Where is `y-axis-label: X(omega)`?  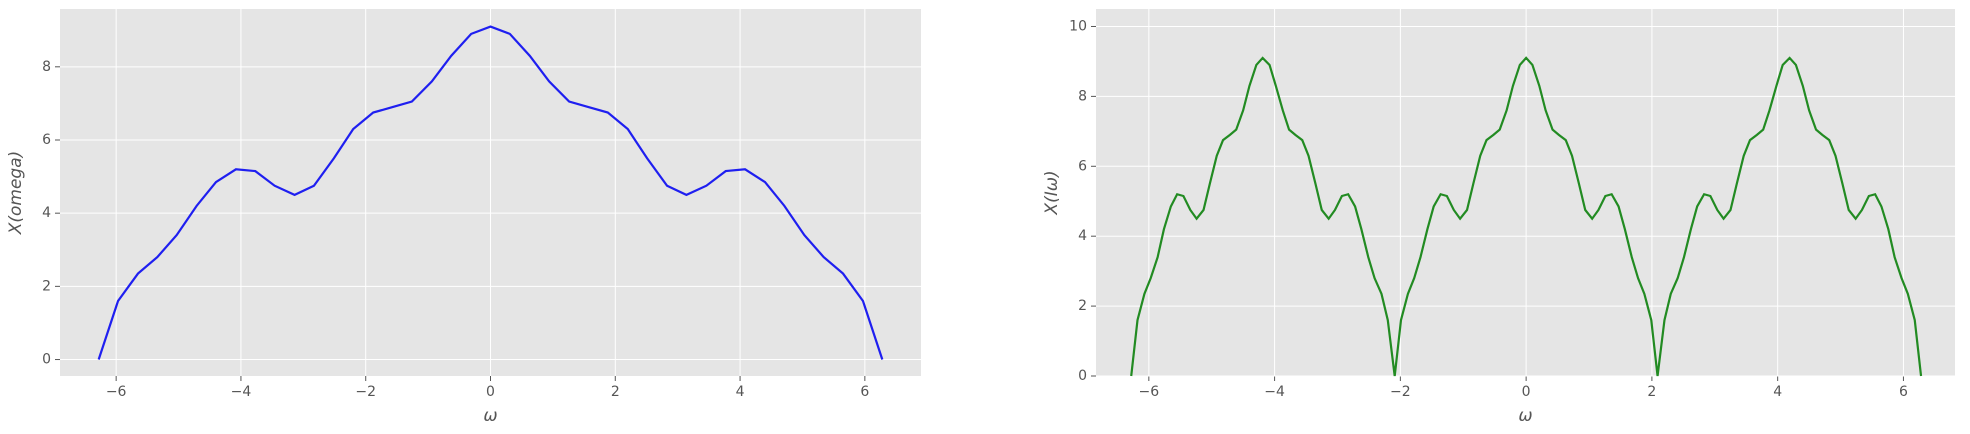 y-axis-label: X(omega) is located at coordinates (16, 193).